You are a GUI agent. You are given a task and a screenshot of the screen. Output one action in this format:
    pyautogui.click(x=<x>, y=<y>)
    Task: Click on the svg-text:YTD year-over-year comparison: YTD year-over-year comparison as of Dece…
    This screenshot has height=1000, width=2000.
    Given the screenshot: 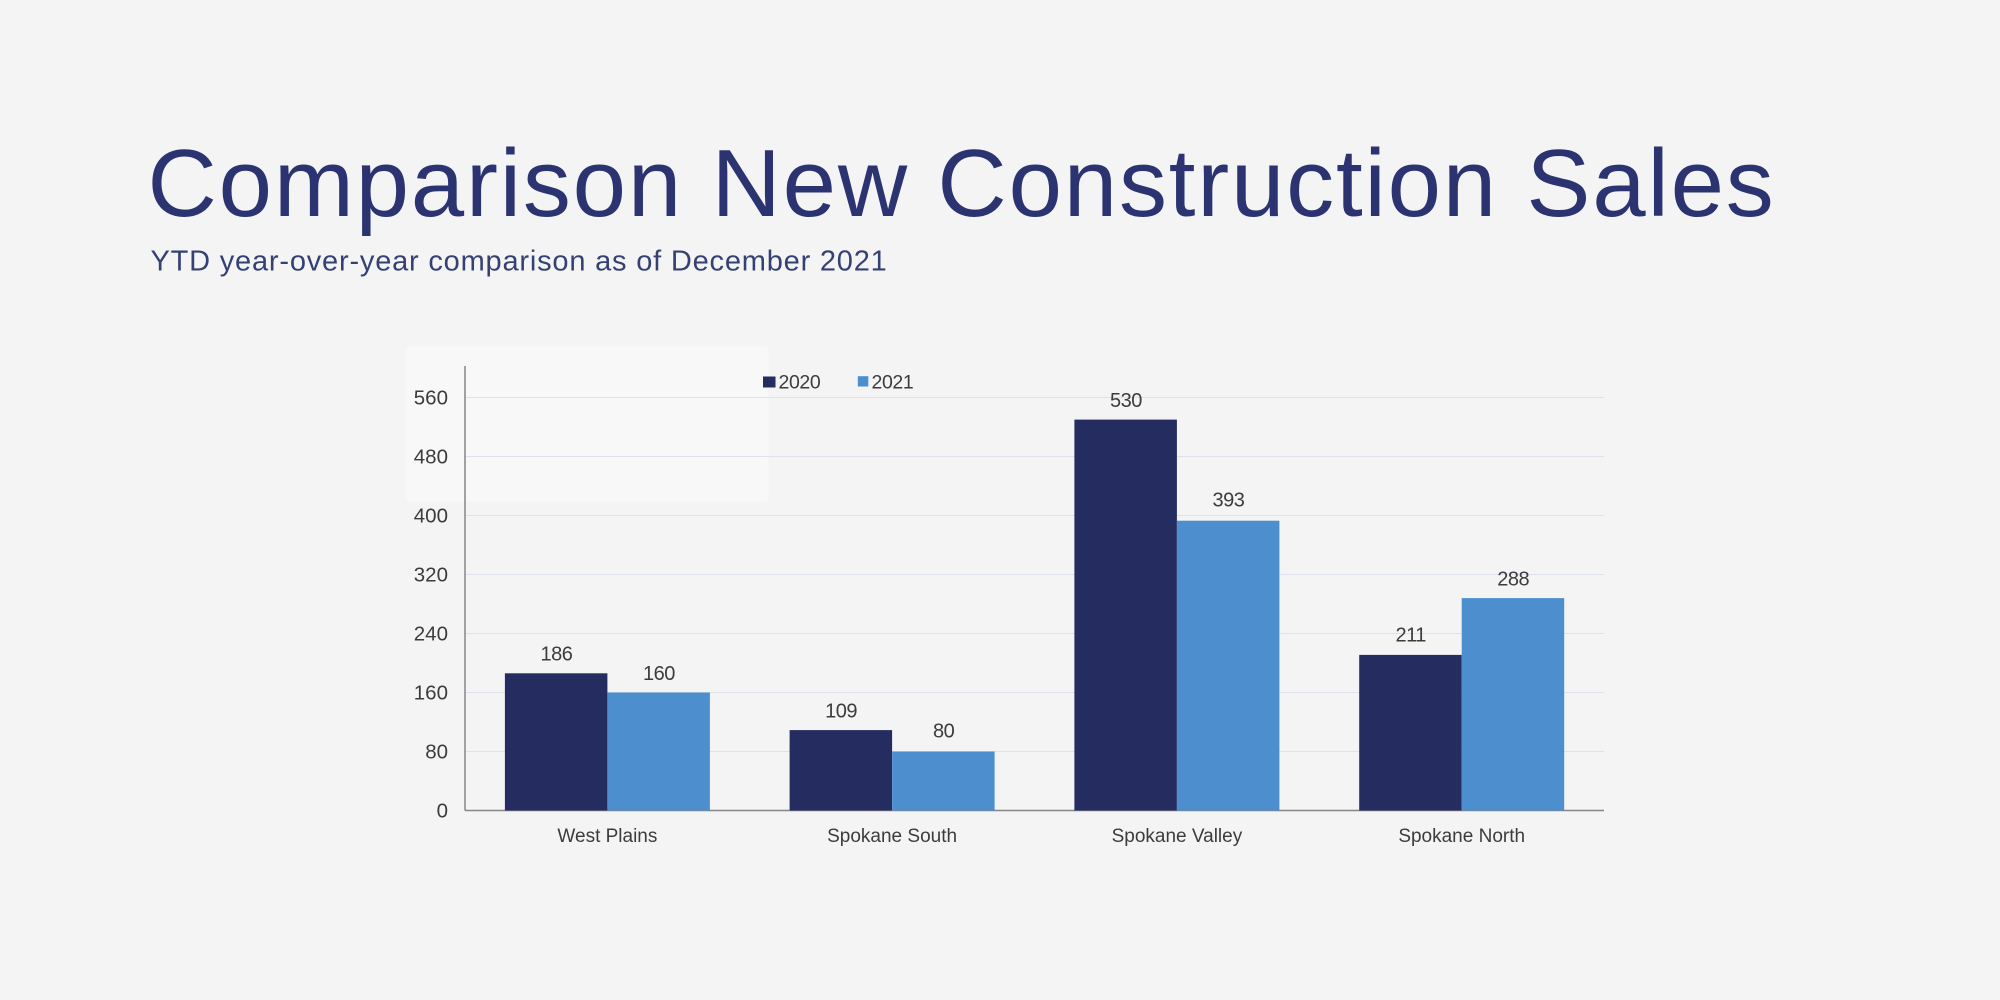 What is the action you would take?
    pyautogui.click(x=519, y=261)
    